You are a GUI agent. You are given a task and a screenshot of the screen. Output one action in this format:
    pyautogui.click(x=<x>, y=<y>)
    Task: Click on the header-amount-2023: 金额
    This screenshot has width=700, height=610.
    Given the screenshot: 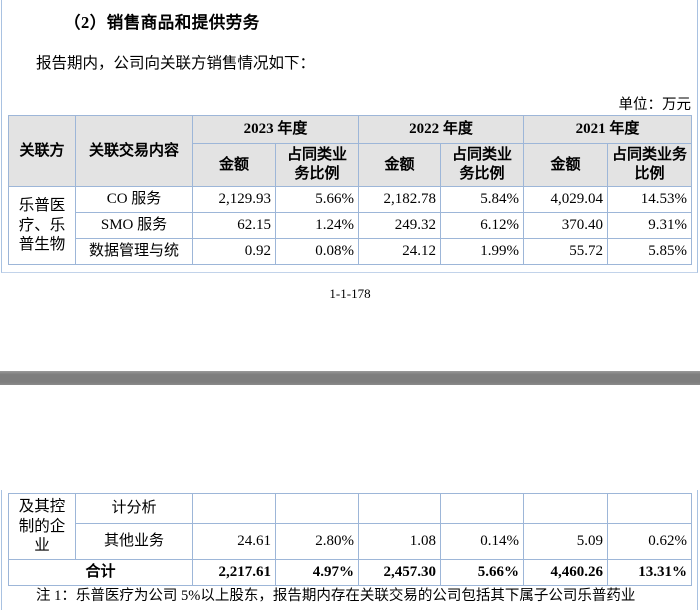 What is the action you would take?
    pyautogui.click(x=234, y=165)
    